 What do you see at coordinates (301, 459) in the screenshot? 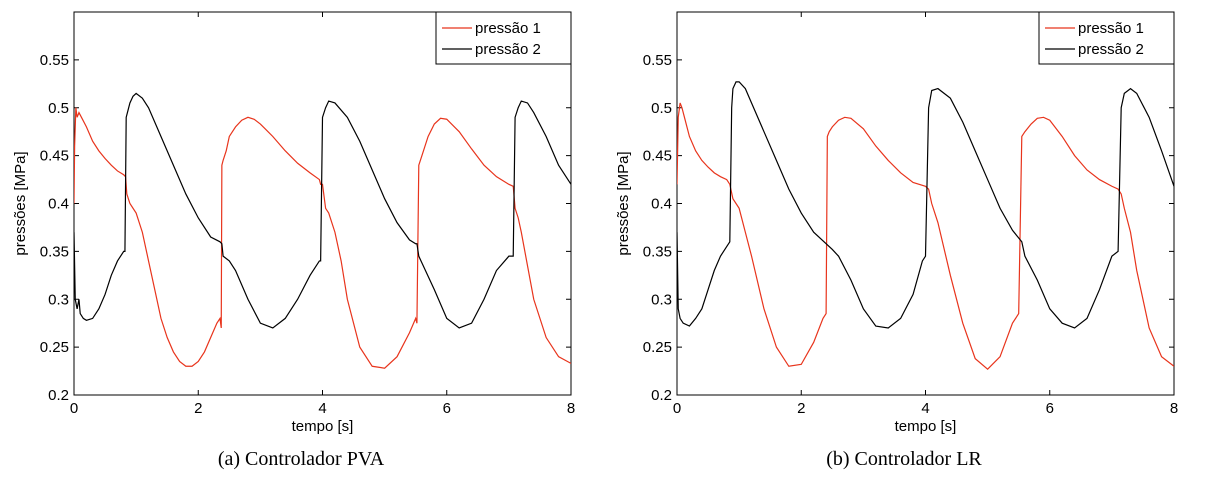
I see `caption-a: (a) Controlador PVA` at bounding box center [301, 459].